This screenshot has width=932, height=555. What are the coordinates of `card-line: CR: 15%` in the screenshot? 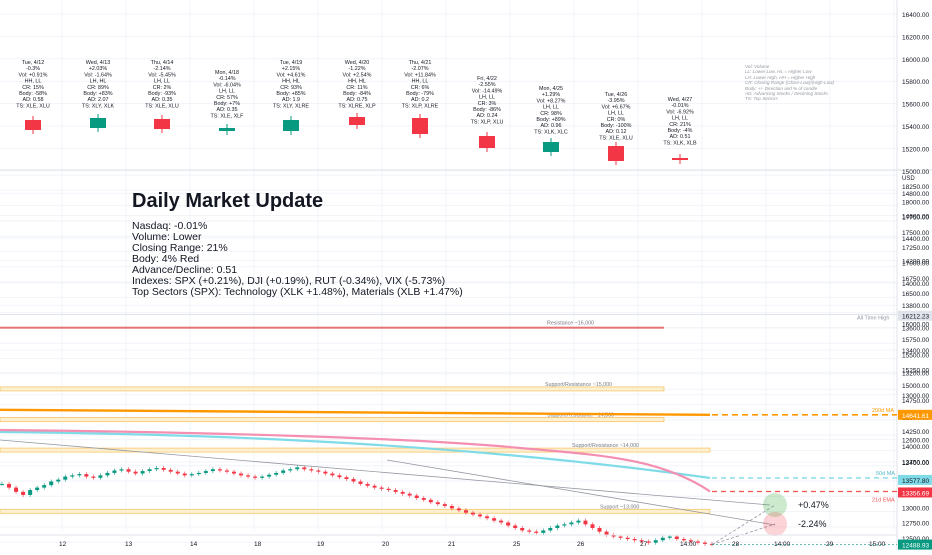 It's located at (33, 88).